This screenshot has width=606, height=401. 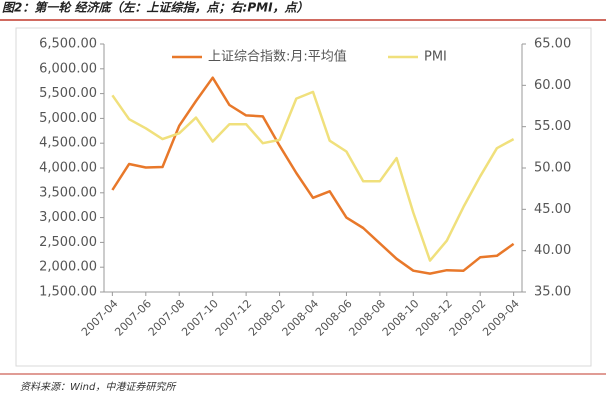 I want to click on y2-tick-label: 55.00, so click(x=552, y=126).